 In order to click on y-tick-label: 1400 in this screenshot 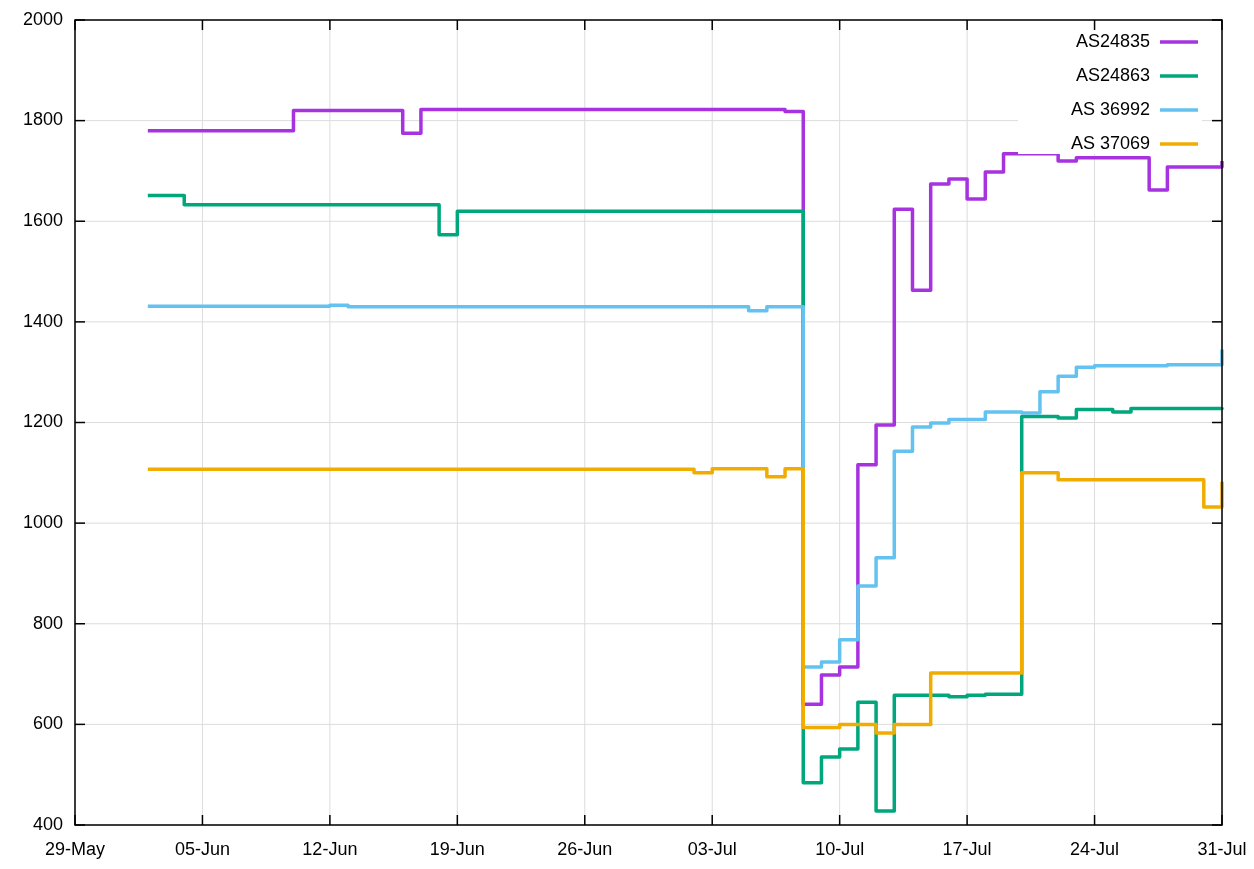, I will do `click(42, 320)`.